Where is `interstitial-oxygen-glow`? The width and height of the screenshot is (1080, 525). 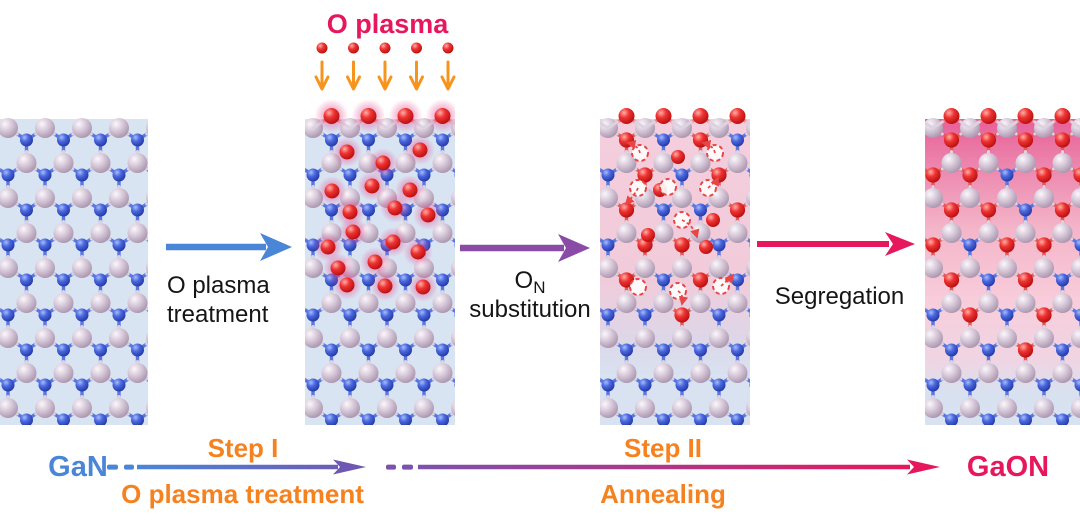
interstitial-oxygen-glow is located at coordinates (378, 218).